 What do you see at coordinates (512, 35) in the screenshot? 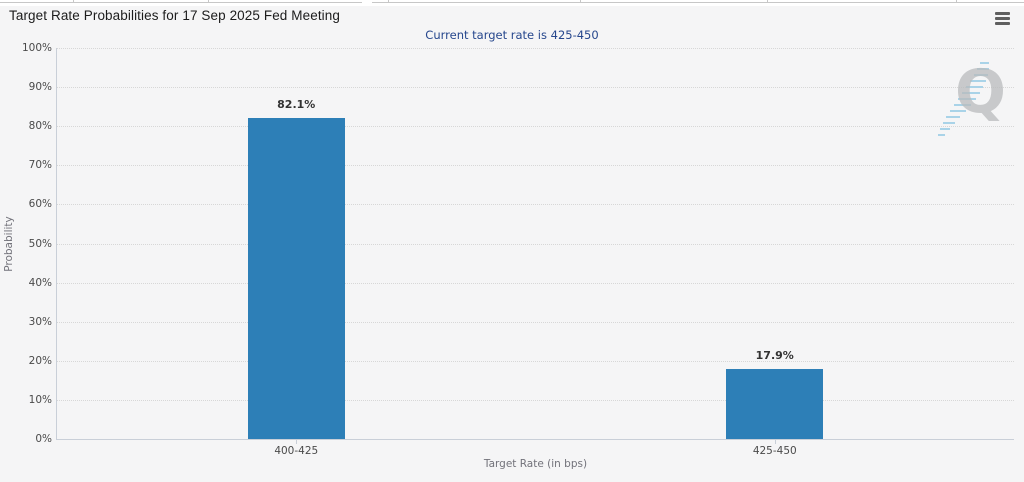
I see `chart-subtitle: Current target rate is 425-450` at bounding box center [512, 35].